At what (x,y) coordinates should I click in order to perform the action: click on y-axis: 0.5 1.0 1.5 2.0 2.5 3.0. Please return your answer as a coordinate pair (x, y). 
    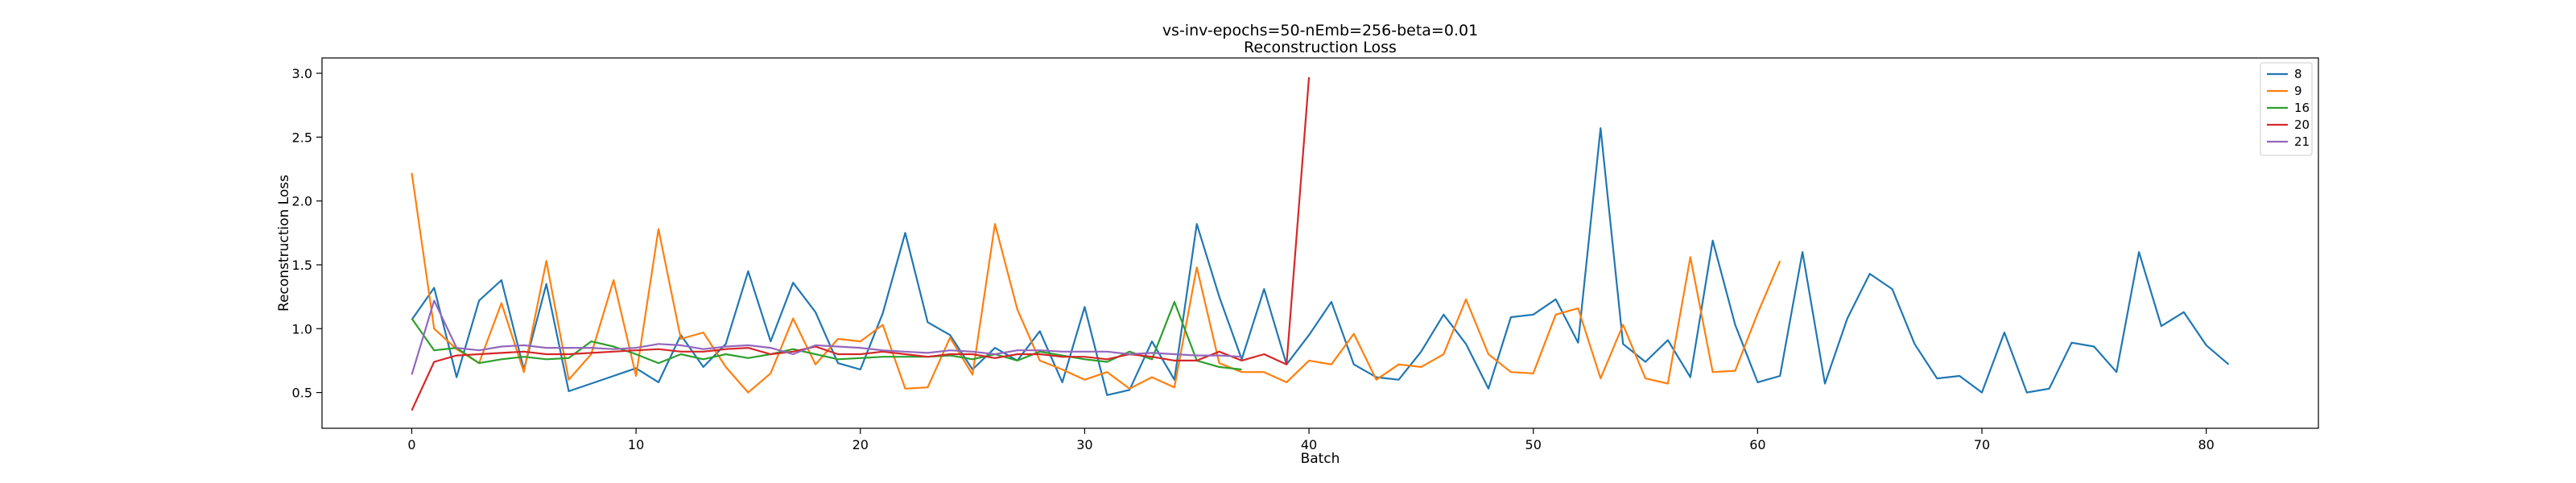
    Looking at the image, I should click on (307, 233).